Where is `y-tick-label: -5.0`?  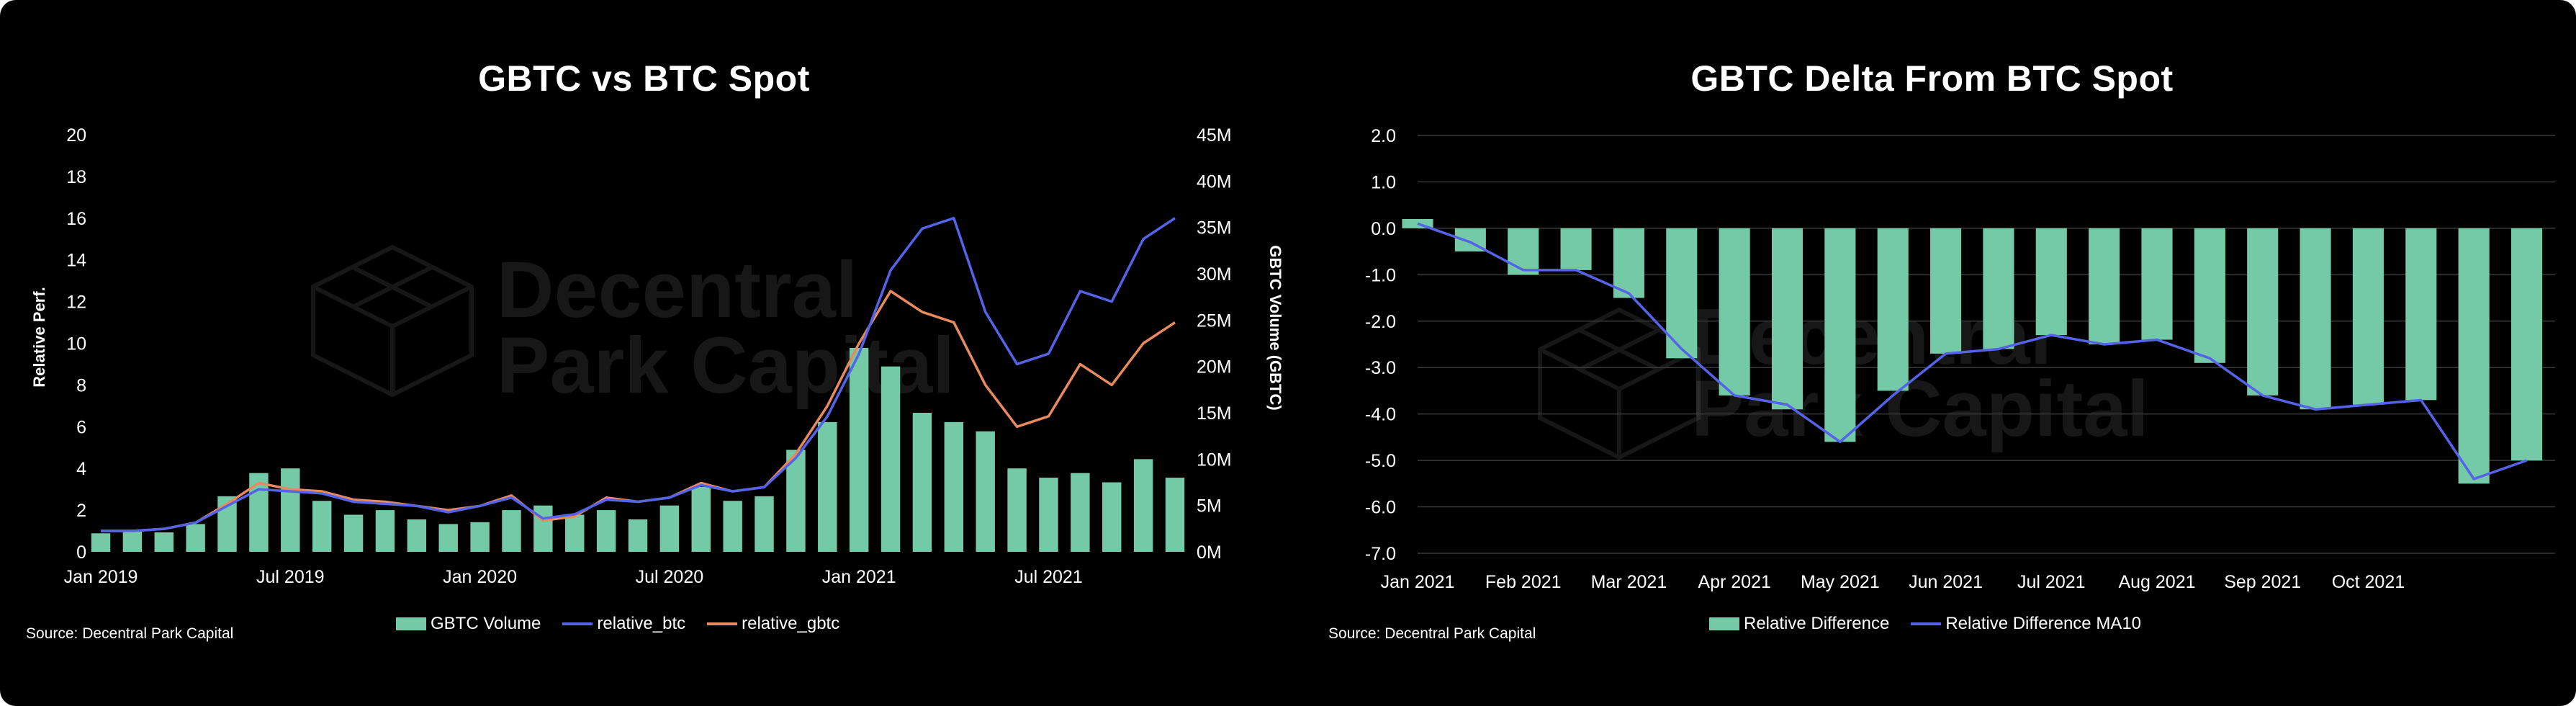
y-tick-label: -5.0 is located at coordinates (1380, 461).